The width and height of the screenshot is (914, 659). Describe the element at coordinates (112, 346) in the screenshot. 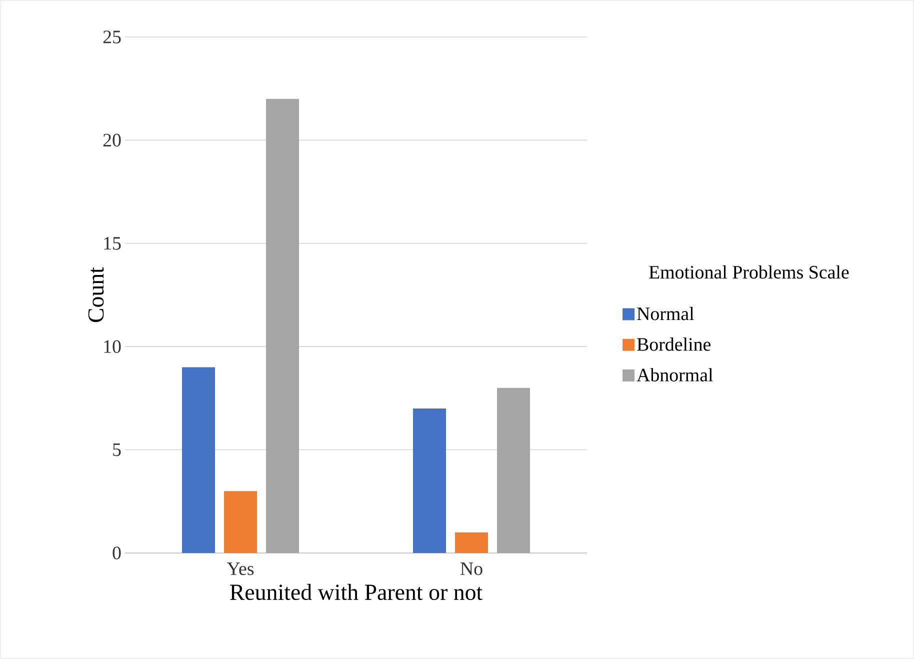

I see `y-tick-label: 10` at that location.